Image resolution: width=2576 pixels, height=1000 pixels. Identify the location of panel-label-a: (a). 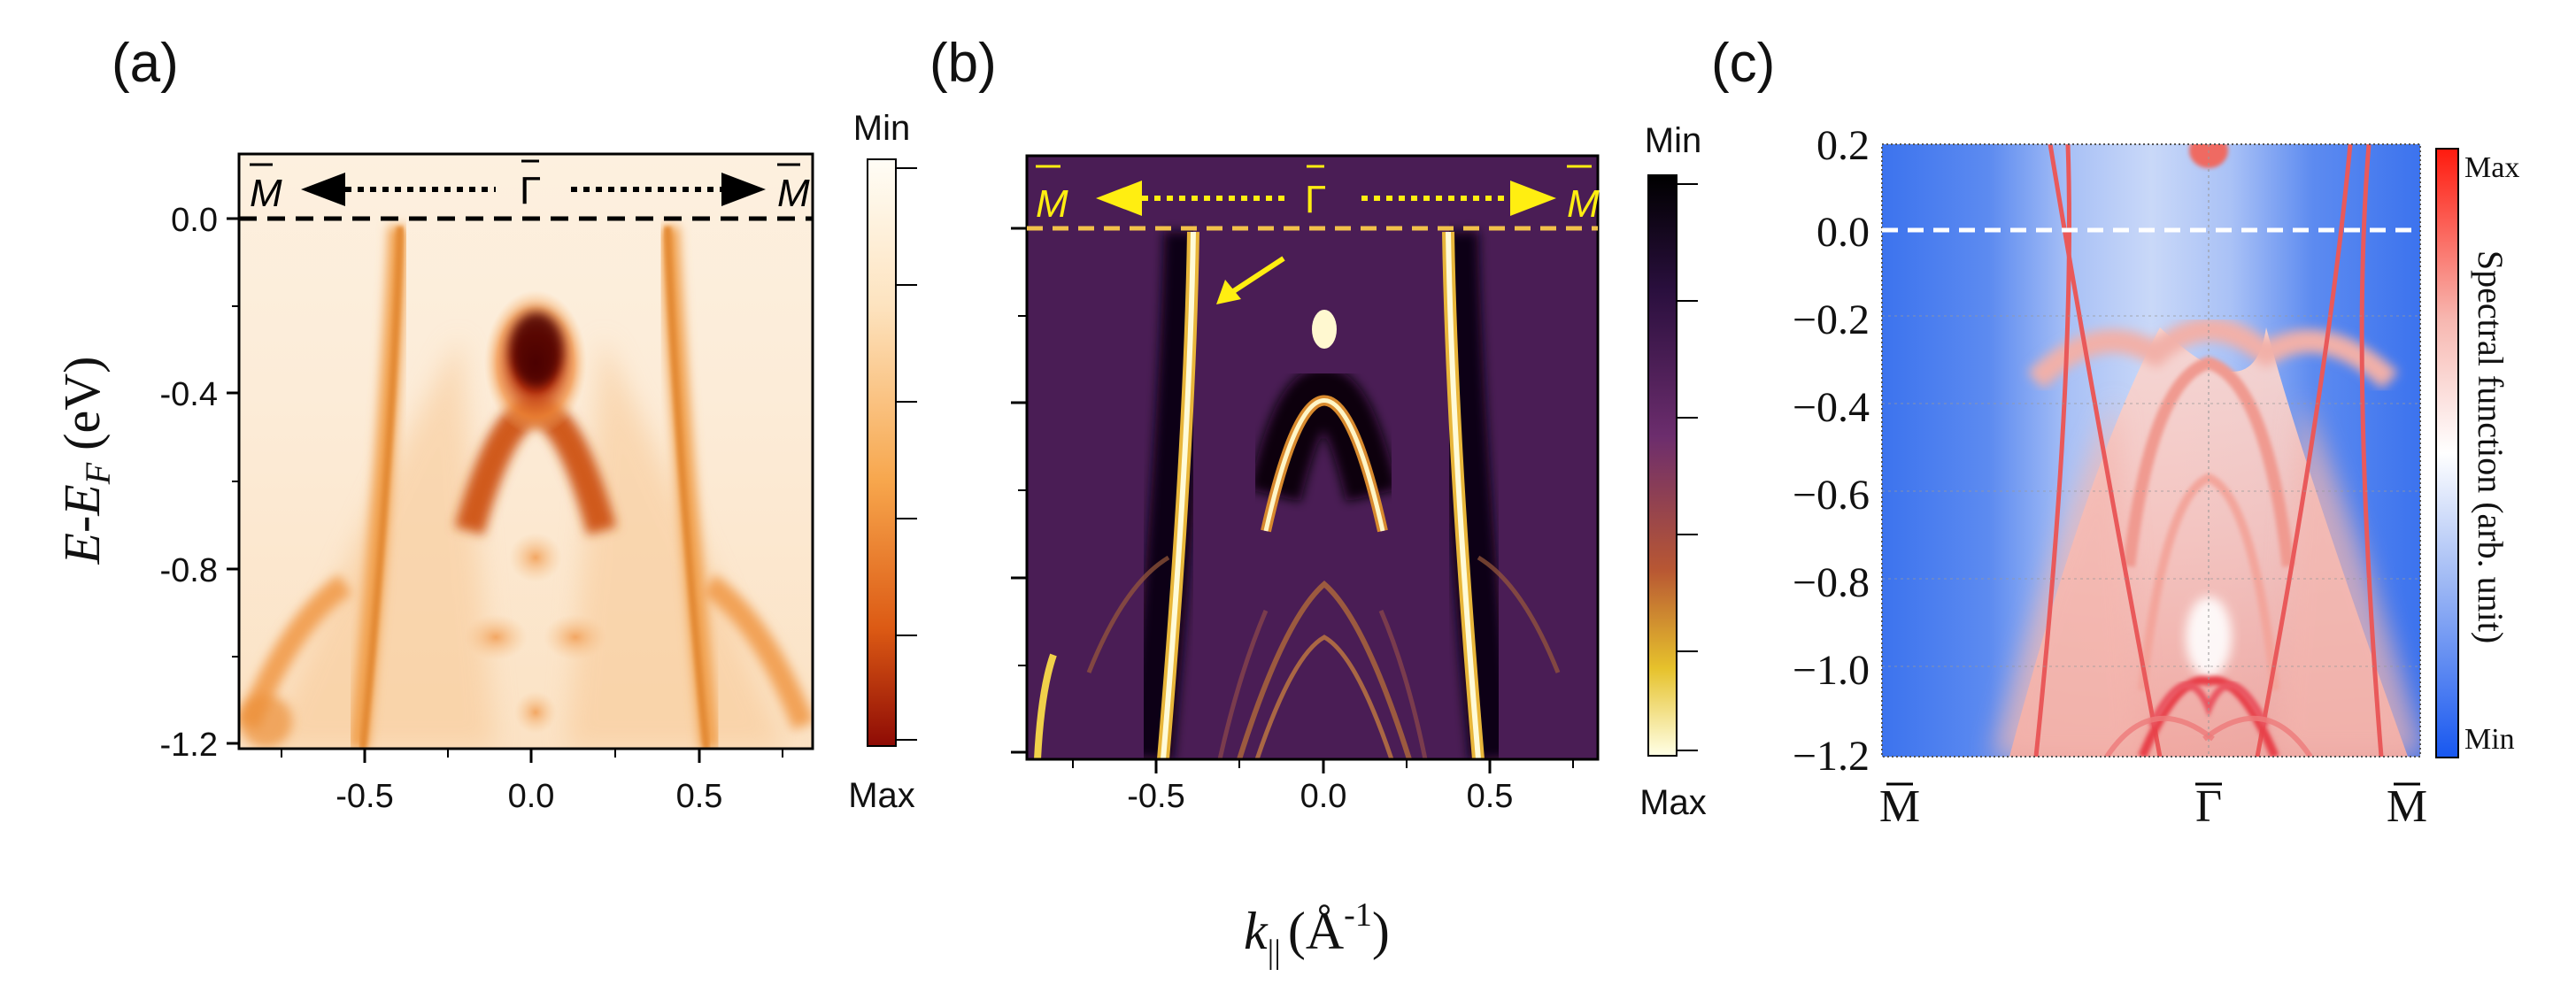
(145, 63).